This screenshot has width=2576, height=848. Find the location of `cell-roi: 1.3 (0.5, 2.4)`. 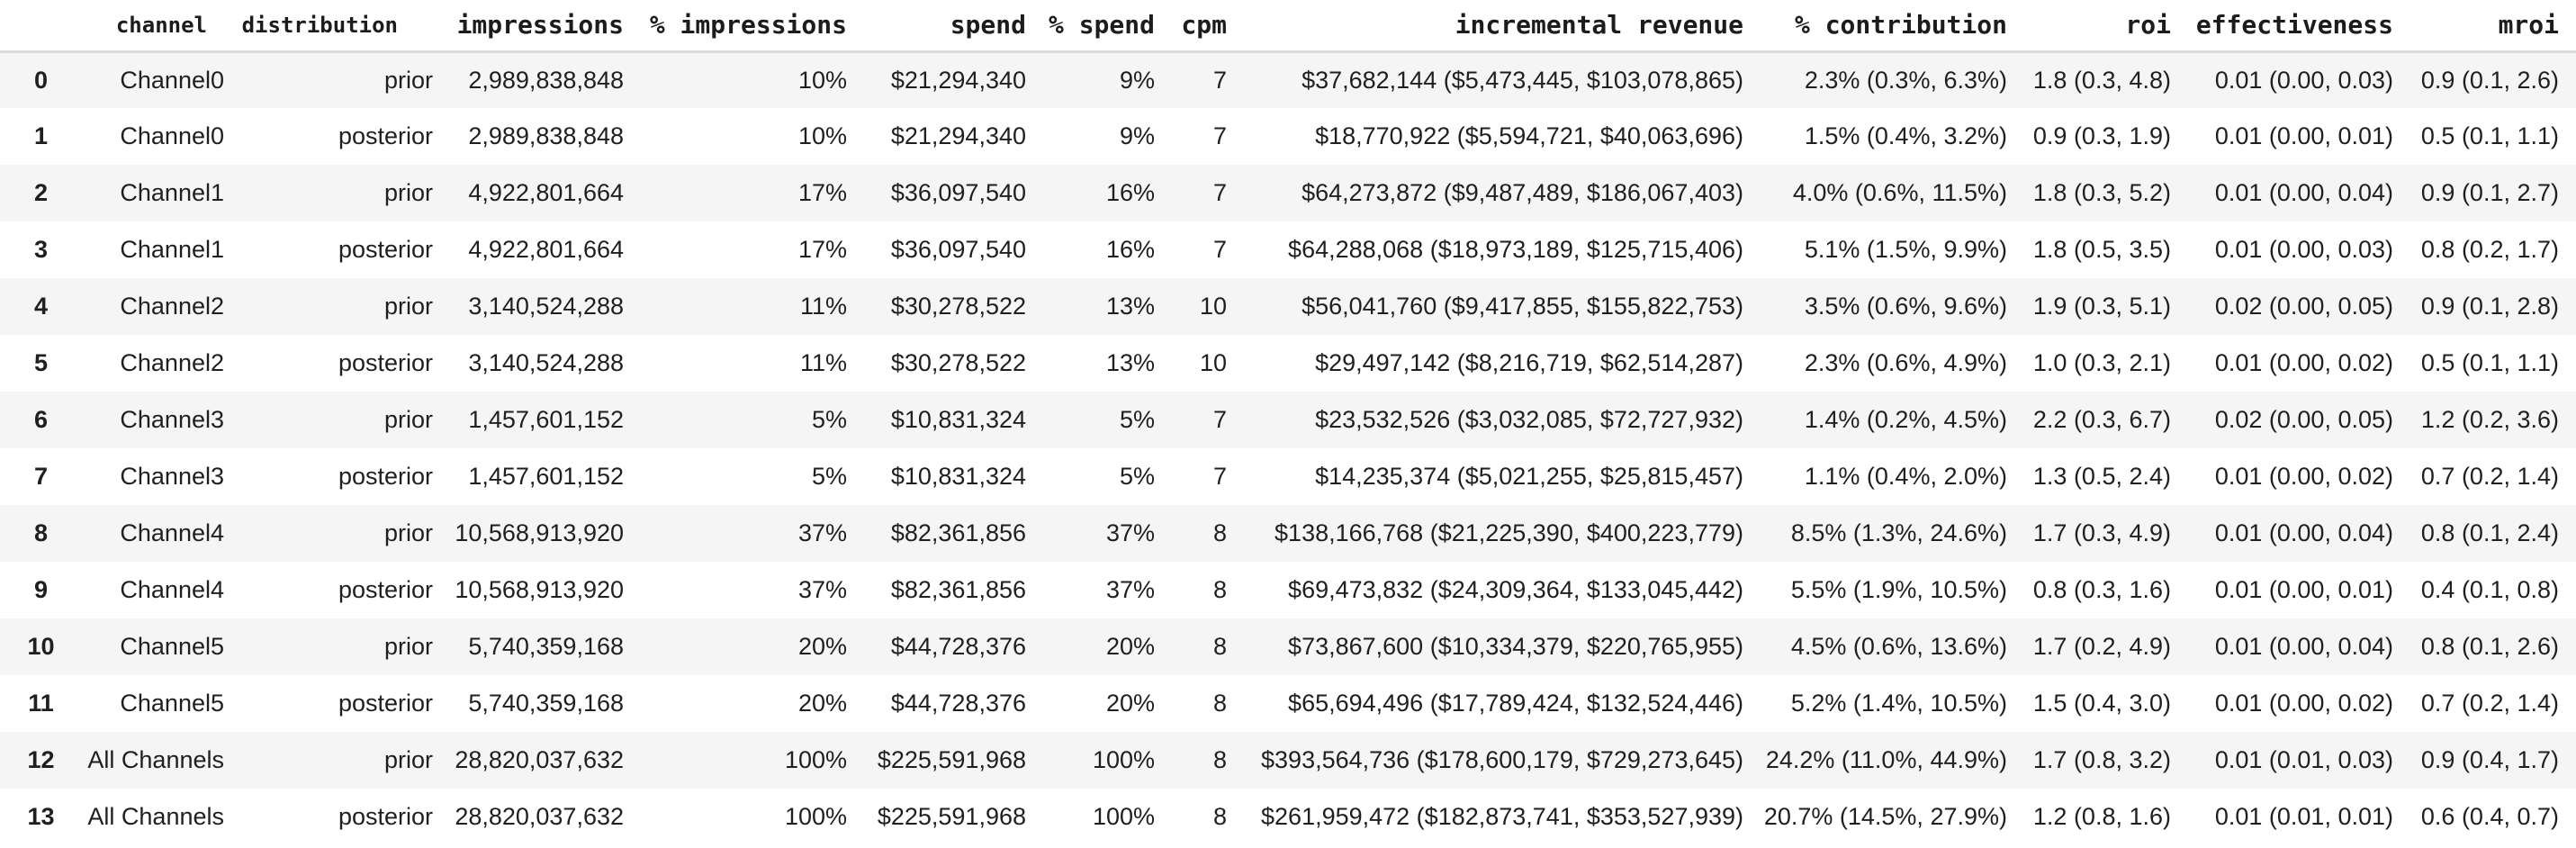

cell-roi: 1.3 (0.5, 2.4) is located at coordinates (2101, 477).